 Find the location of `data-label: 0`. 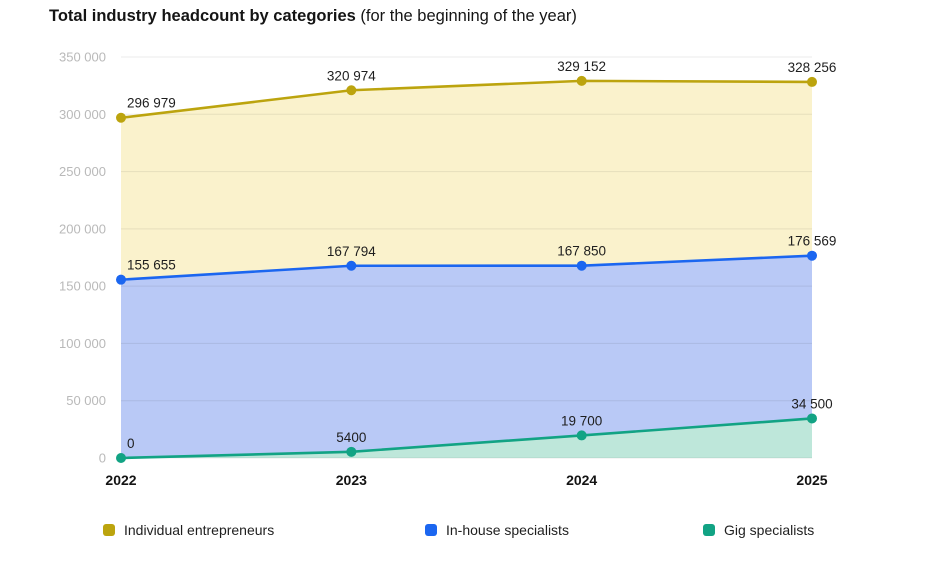

data-label: 0 is located at coordinates (131, 443).